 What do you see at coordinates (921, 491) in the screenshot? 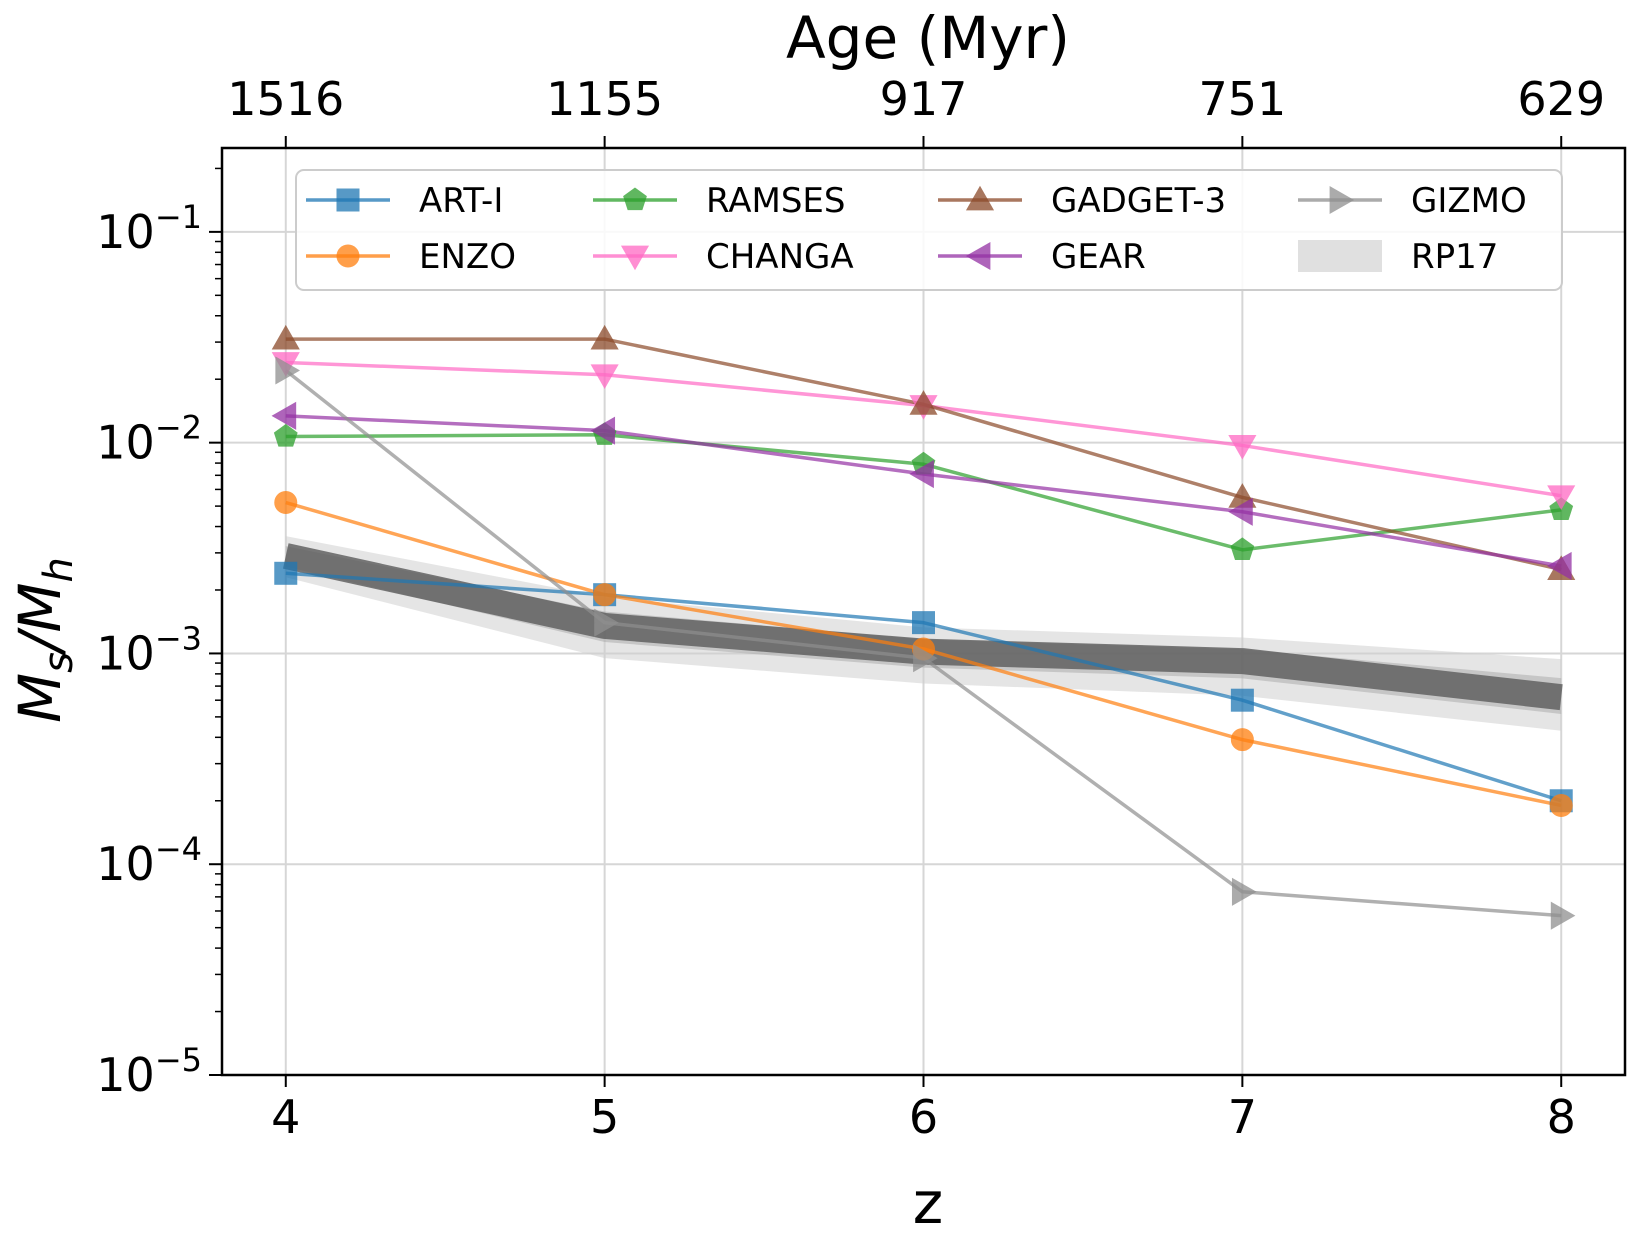
I see `series-markers-gear` at bounding box center [921, 491].